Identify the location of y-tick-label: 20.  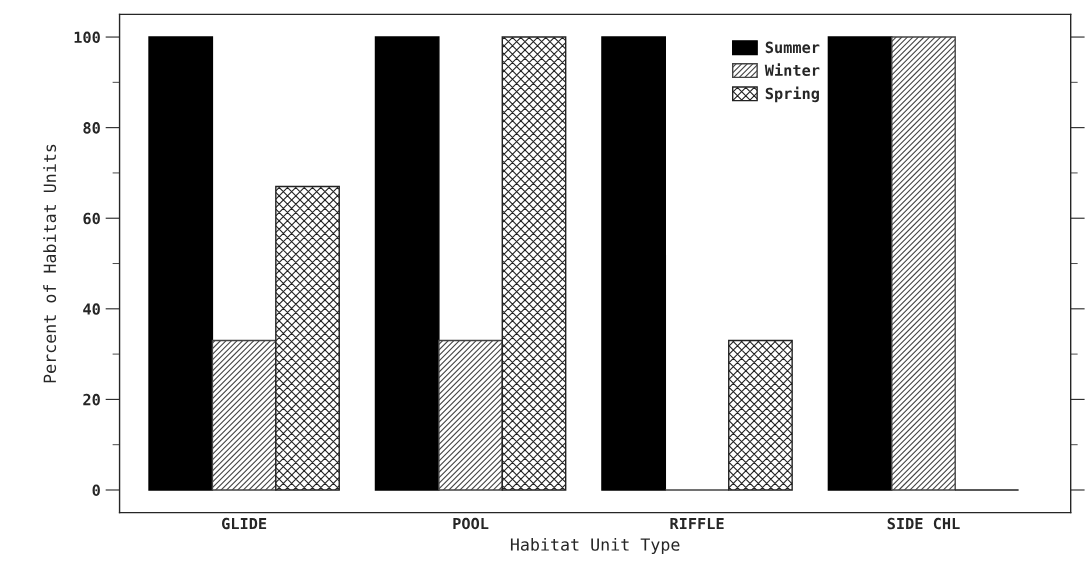
(91, 399).